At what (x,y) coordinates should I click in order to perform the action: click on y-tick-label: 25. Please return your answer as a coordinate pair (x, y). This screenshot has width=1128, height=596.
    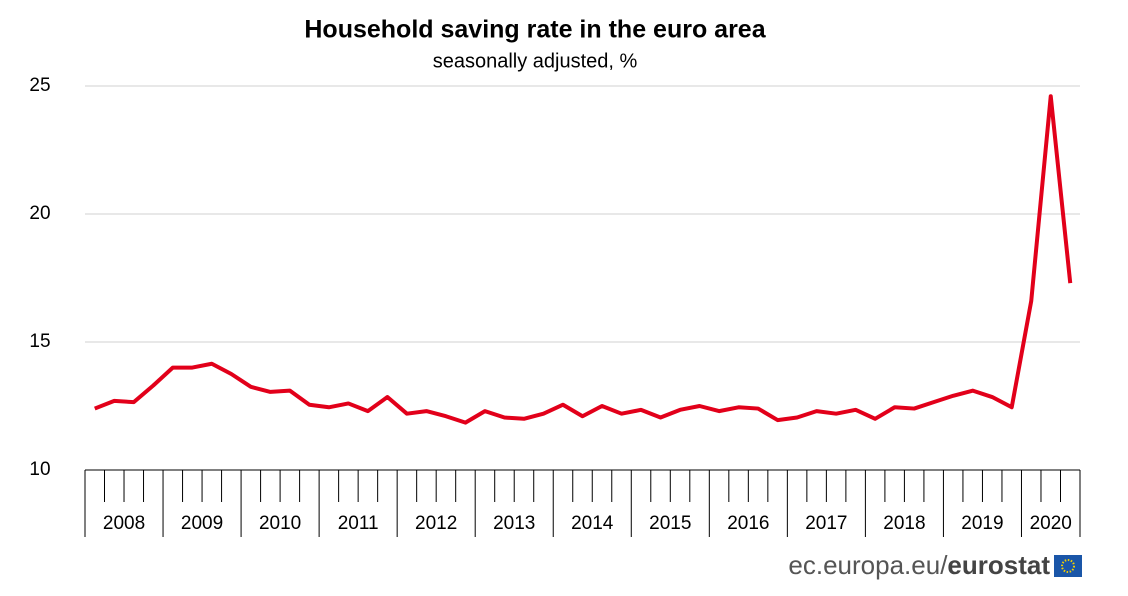
    Looking at the image, I should click on (39, 85).